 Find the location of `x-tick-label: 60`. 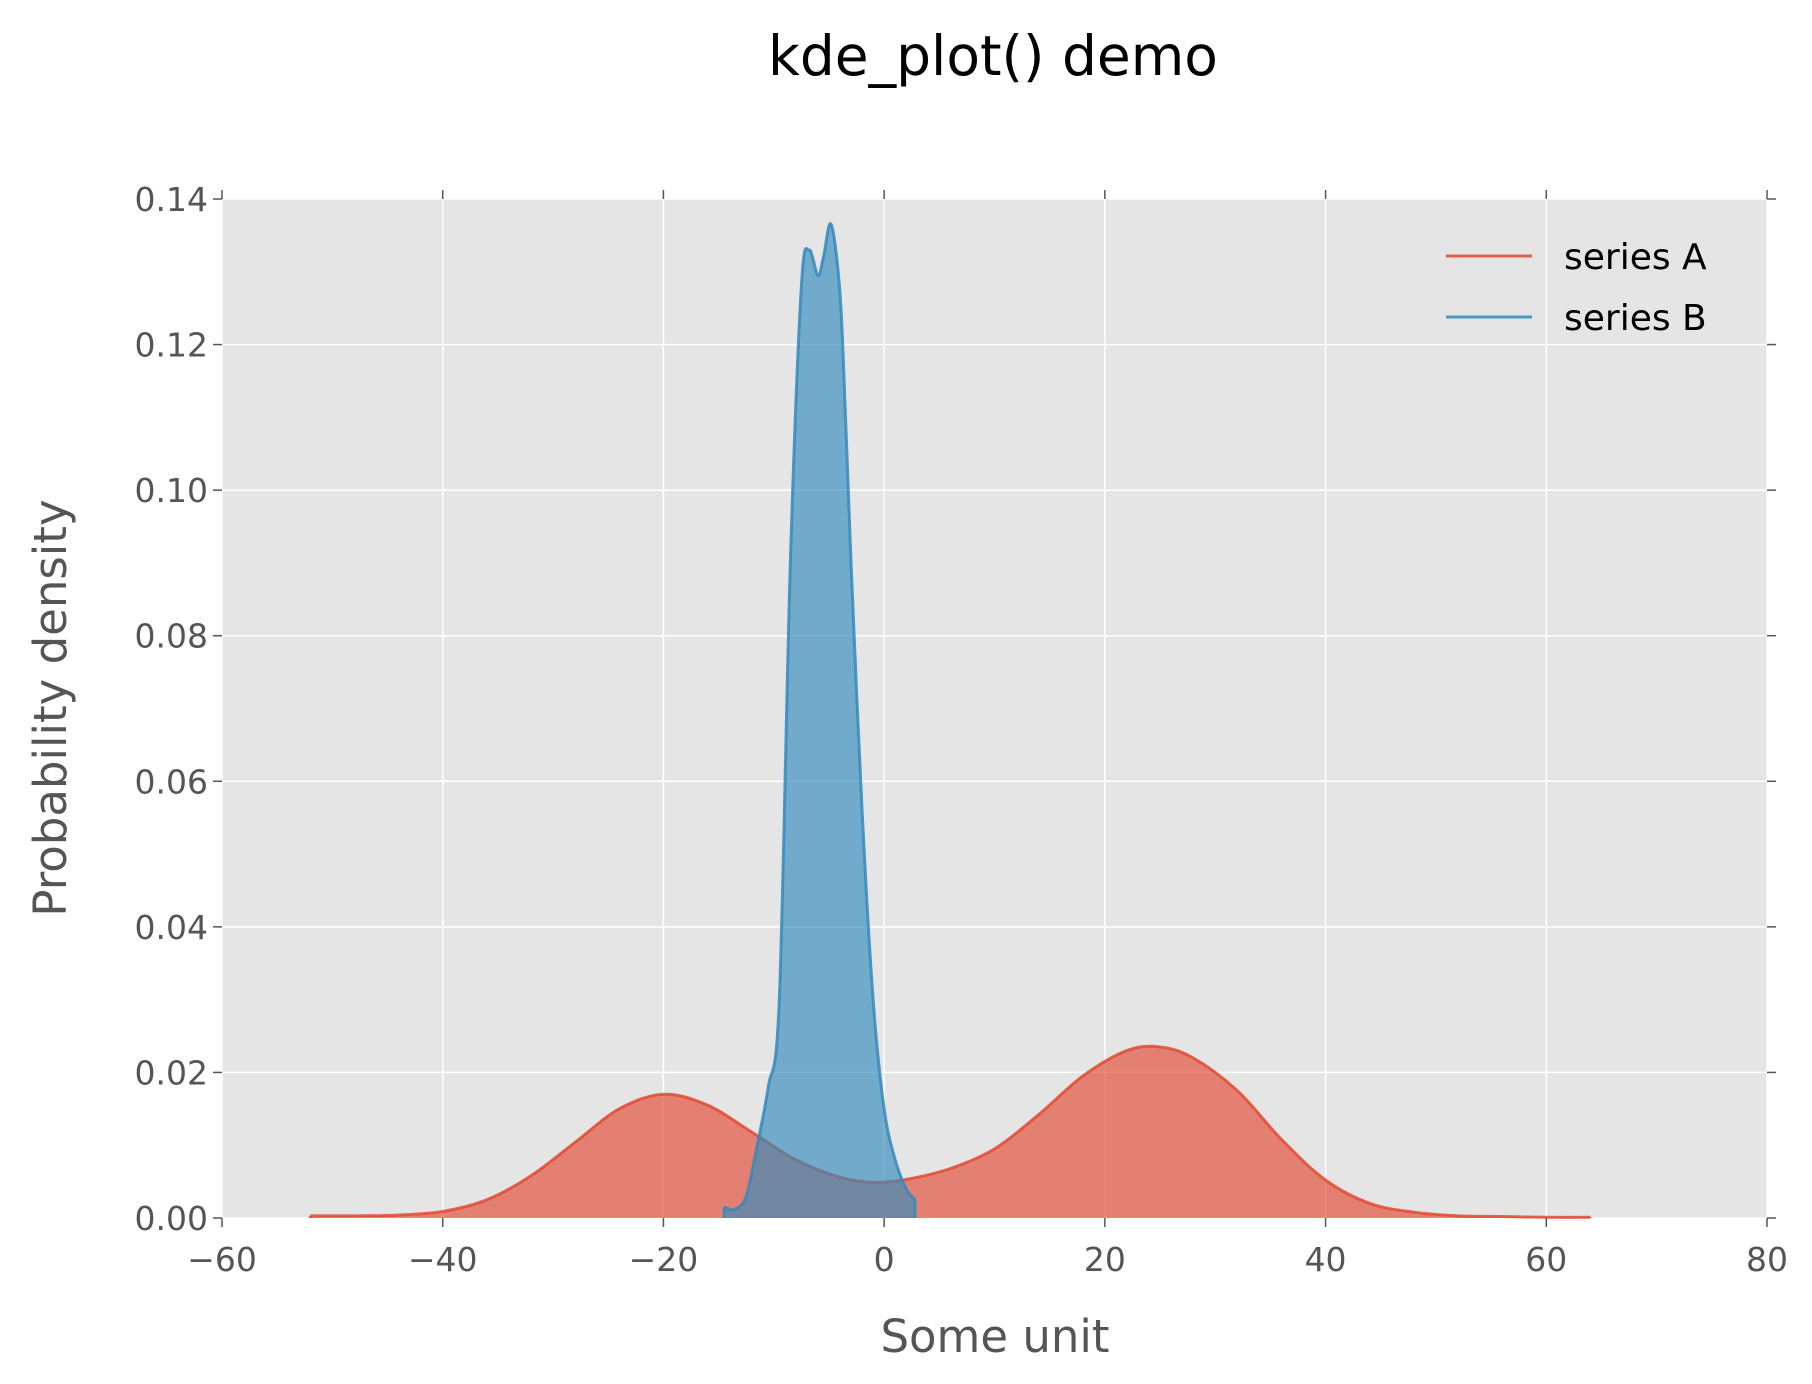

x-tick-label: 60 is located at coordinates (1546, 1259).